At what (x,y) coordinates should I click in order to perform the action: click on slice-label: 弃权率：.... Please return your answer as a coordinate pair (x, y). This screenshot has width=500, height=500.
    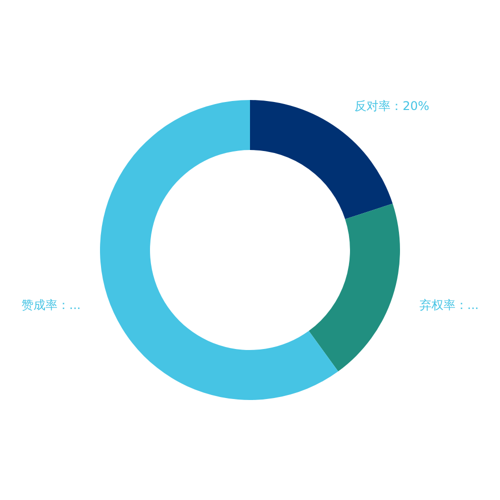
    Looking at the image, I should click on (449, 305).